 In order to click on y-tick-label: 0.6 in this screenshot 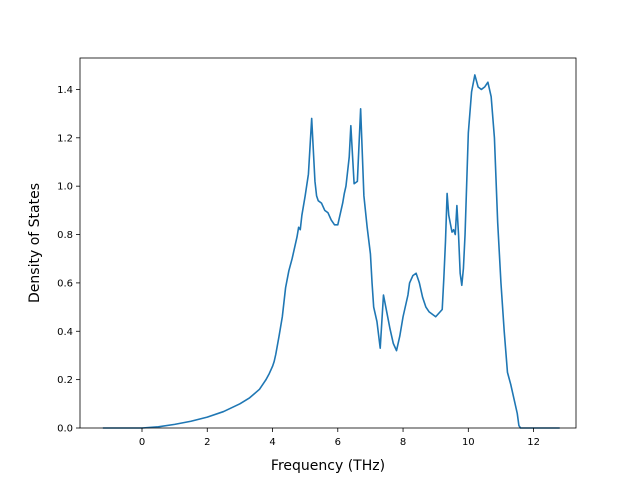, I will do `click(65, 283)`.